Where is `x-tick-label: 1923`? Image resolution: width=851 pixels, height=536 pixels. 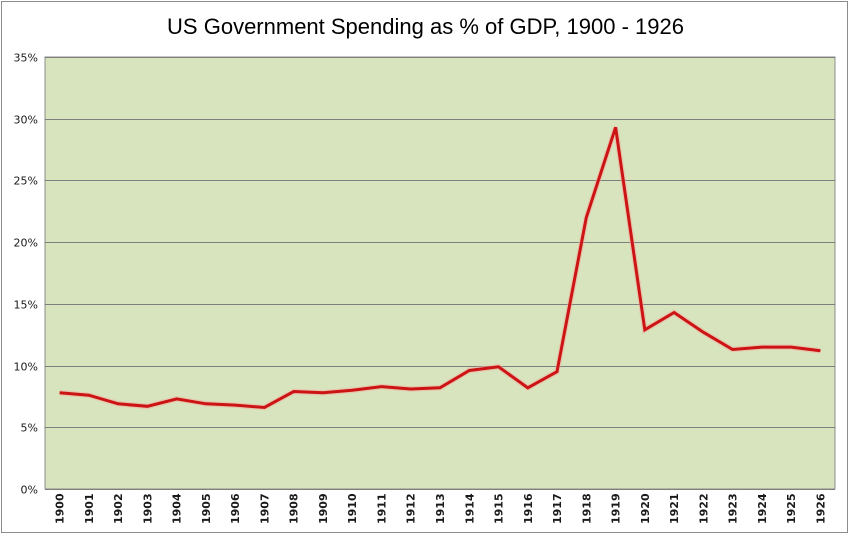
x-tick-label: 1923 is located at coordinates (733, 508).